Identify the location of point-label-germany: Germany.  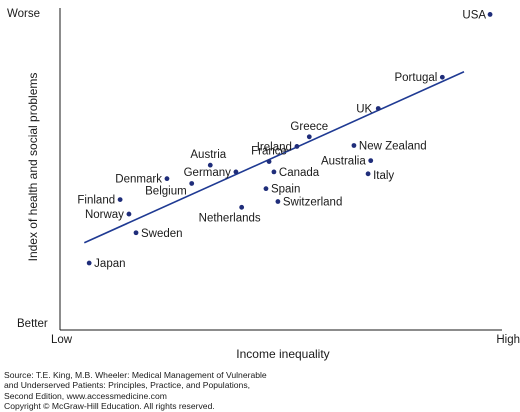
(208, 173).